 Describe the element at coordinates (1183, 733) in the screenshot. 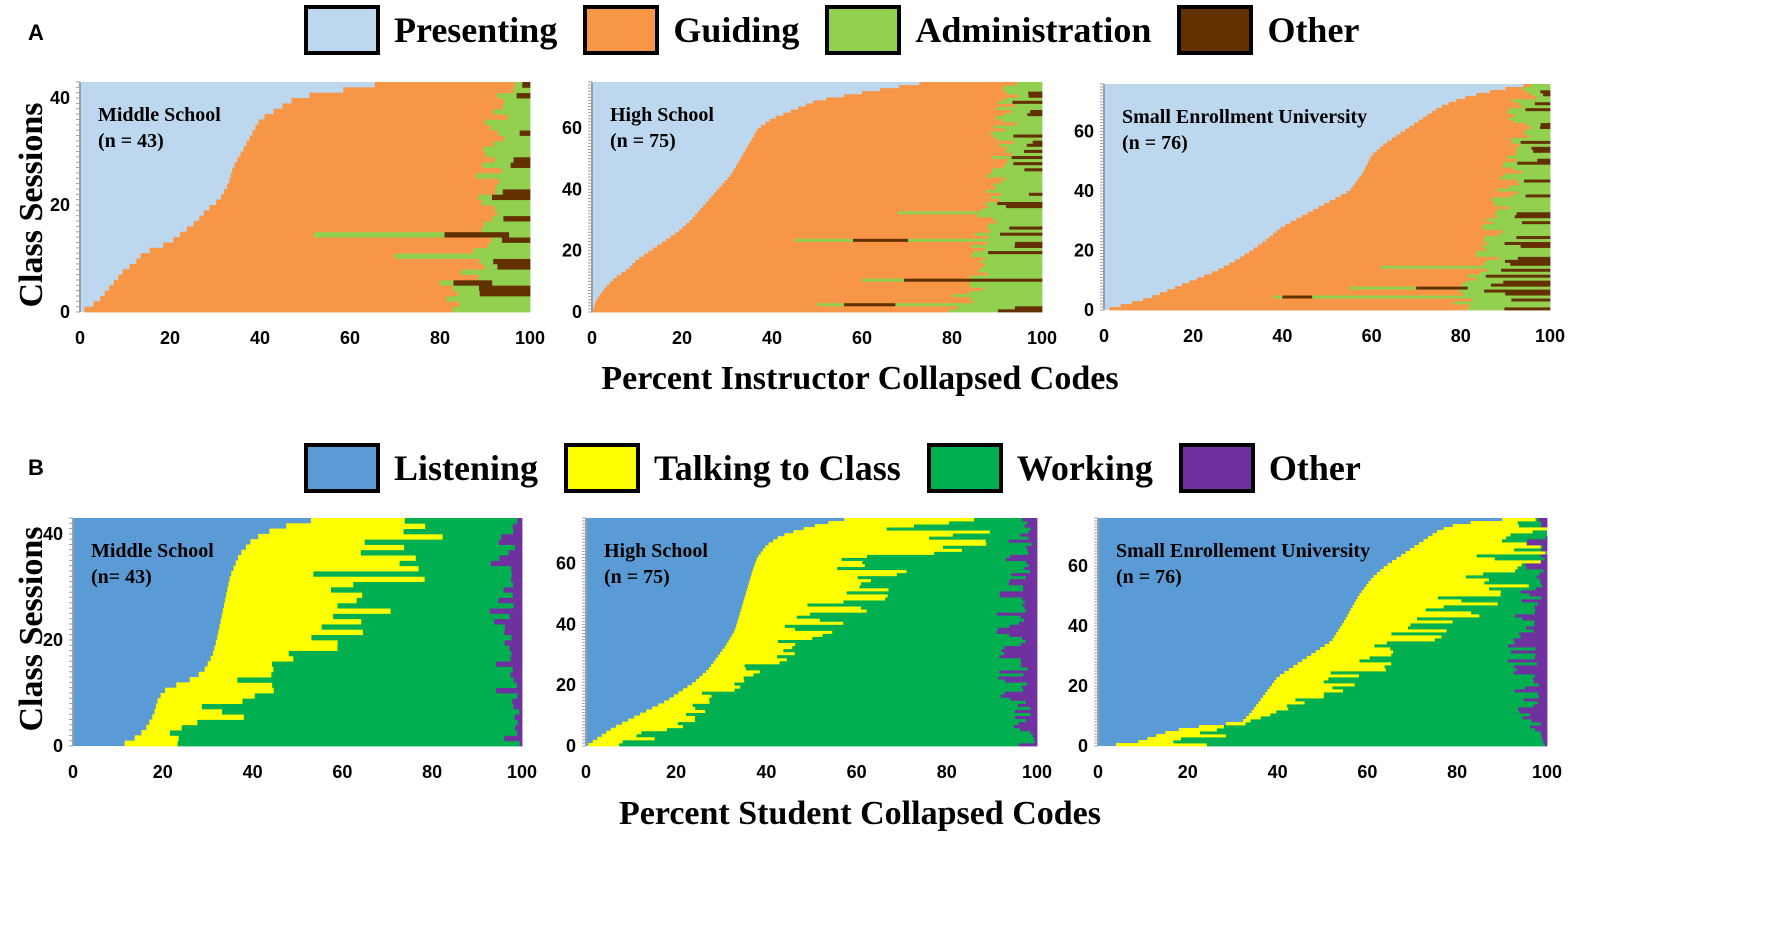

I see `bar-row-4-talking-to-class` at that location.